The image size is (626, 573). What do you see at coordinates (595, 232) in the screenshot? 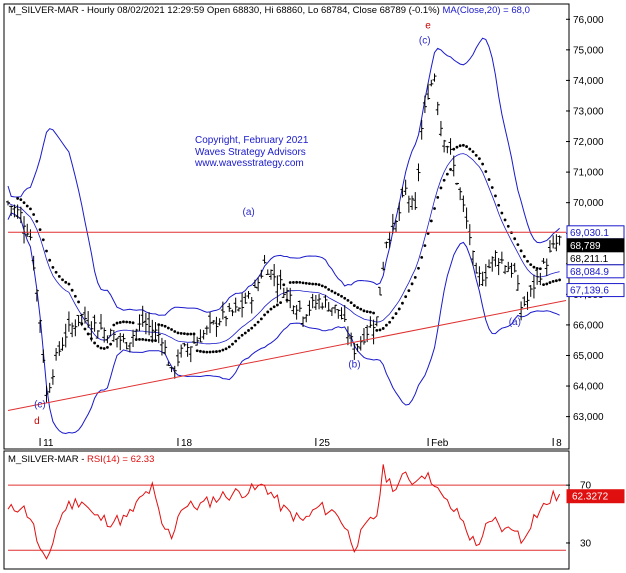
I see `price-tag: 69,030.1` at bounding box center [595, 232].